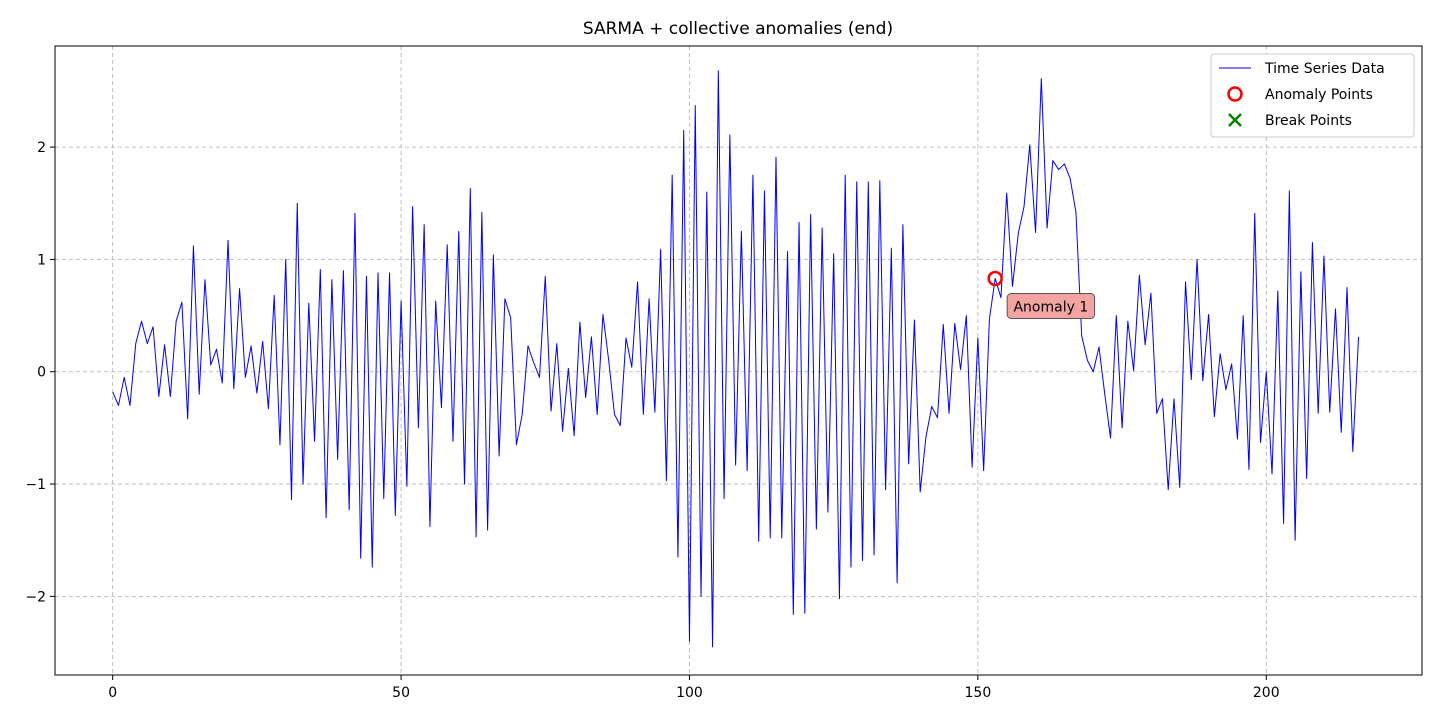 The image size is (1440, 720). I want to click on annotations-group: Anomaly 1, so click(1051, 306).